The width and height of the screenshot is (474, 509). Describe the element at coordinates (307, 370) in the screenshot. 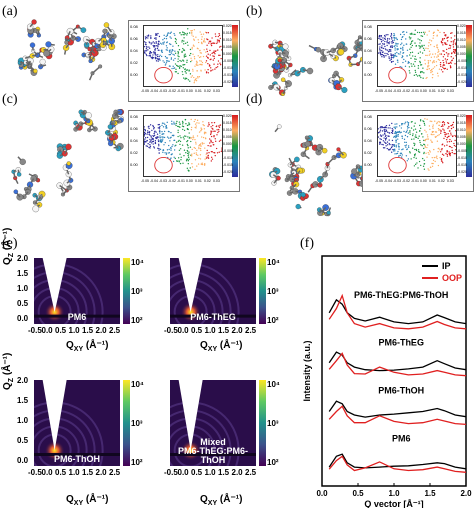

I see `y-axis-label: Intensity (a.u.)` at that location.